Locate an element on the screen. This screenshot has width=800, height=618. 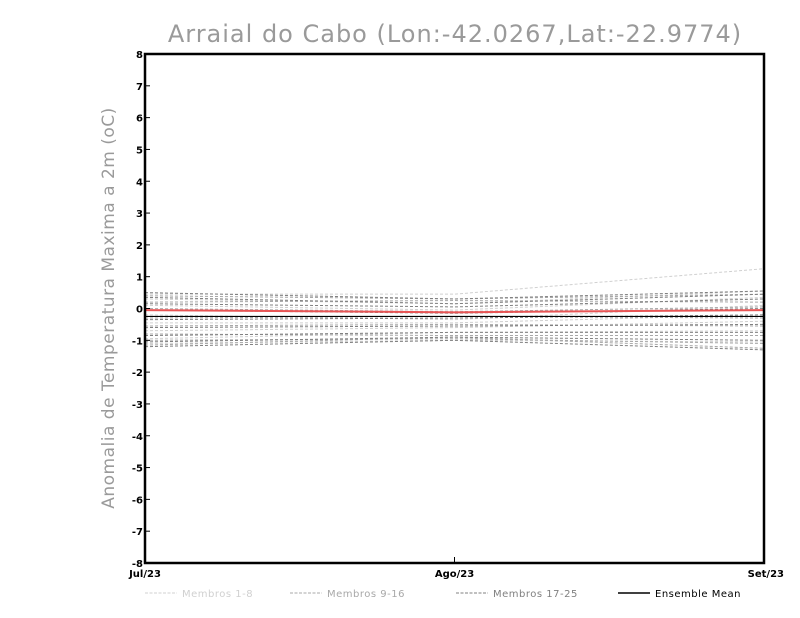
y-tick-label: -8 is located at coordinates (137, 564).